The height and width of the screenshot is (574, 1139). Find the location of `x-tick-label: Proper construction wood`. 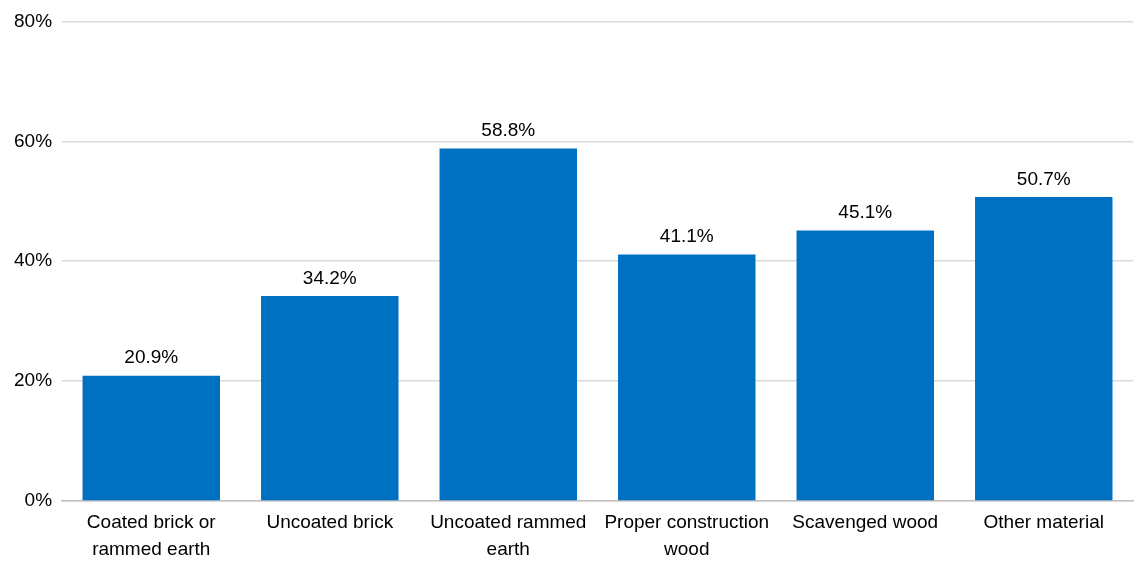

x-tick-label: Proper construction wood is located at coordinates (687, 535).